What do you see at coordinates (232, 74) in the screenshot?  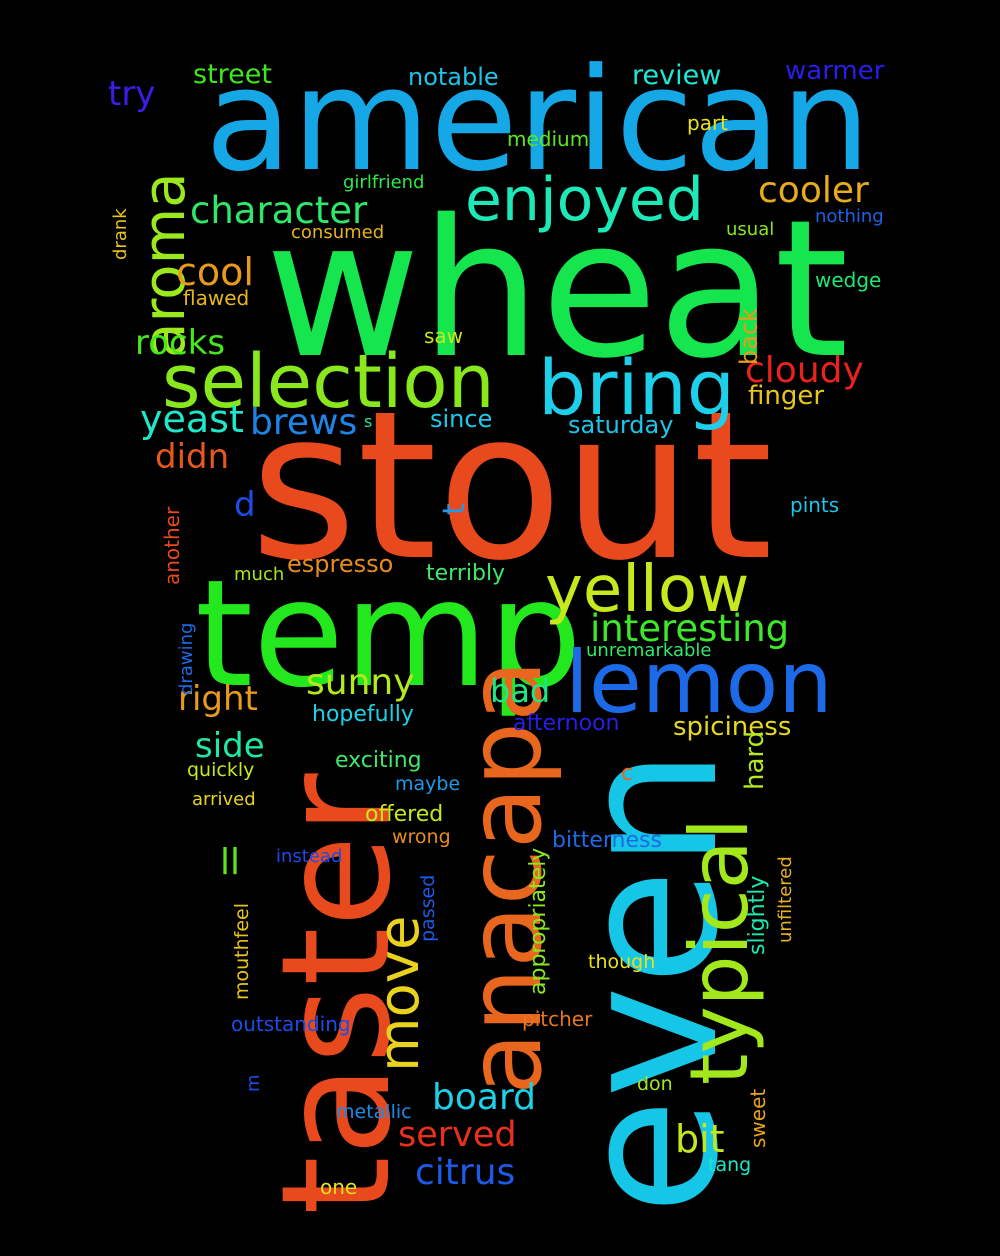 I see `word: street` at bounding box center [232, 74].